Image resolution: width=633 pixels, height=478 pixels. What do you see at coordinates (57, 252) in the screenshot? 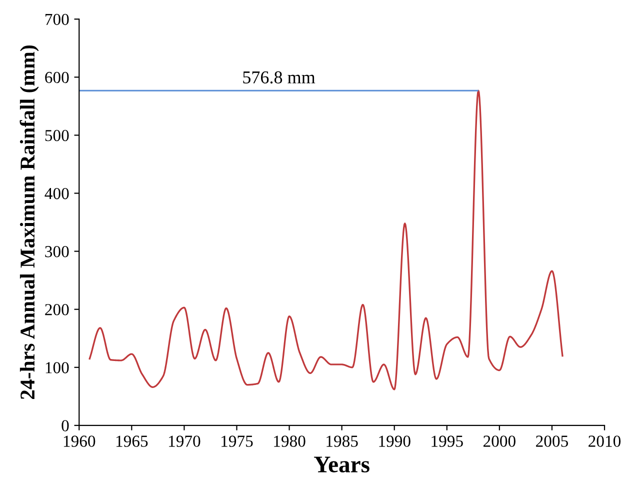
I see `y-tick-label: 300` at bounding box center [57, 252].